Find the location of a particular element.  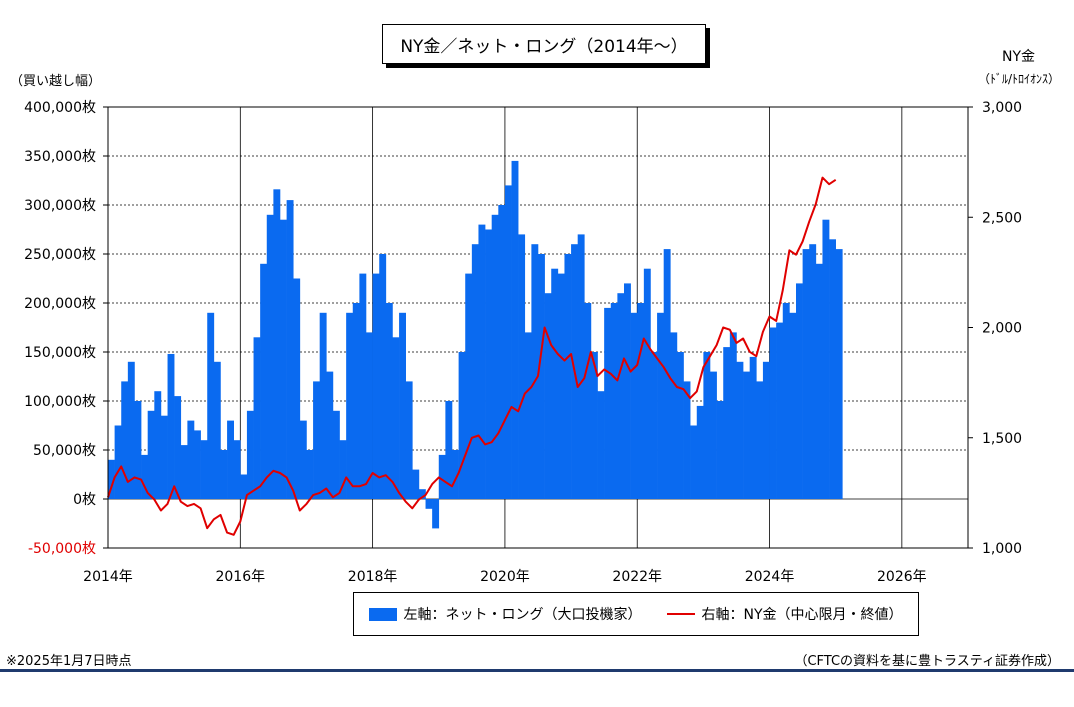

right-tick-label: 2,000 is located at coordinates (1002, 329).